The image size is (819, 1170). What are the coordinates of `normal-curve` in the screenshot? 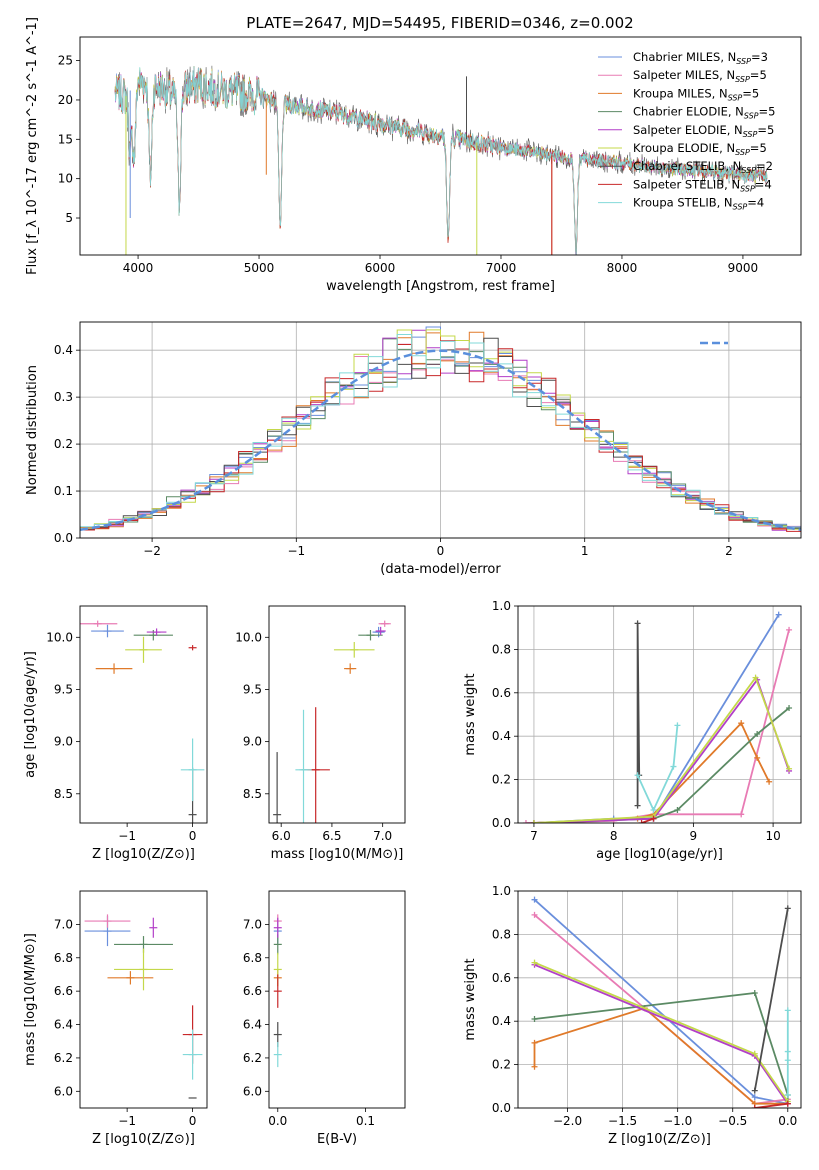 It's located at (440, 440).